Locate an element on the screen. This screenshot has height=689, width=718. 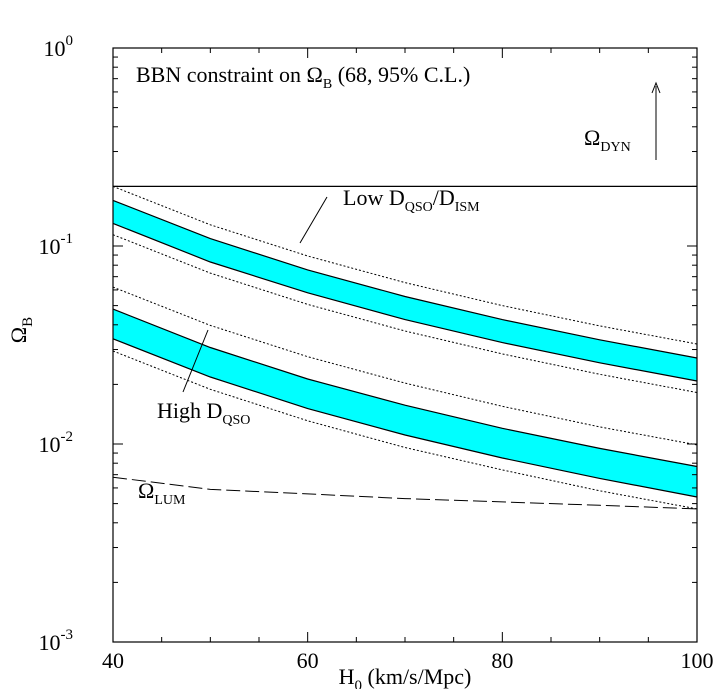
annotation-omega-lum: ΩLUM is located at coordinates (162, 493).